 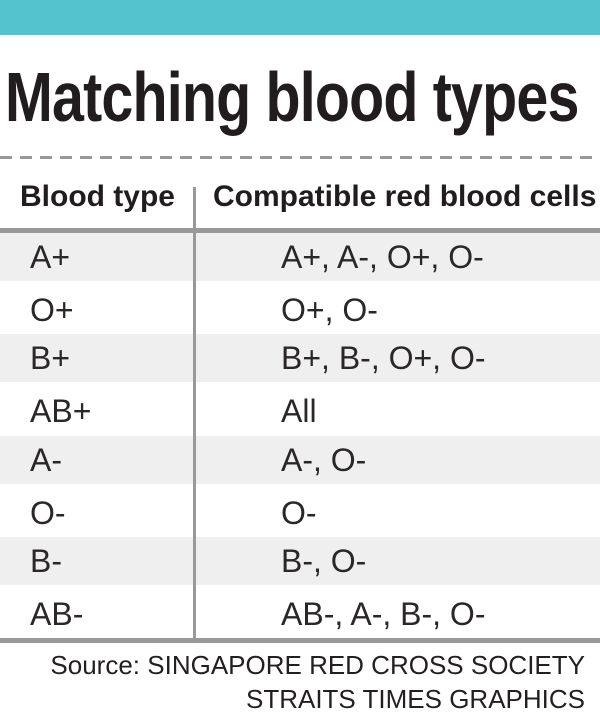 I want to click on header-underline, so click(x=300, y=230).